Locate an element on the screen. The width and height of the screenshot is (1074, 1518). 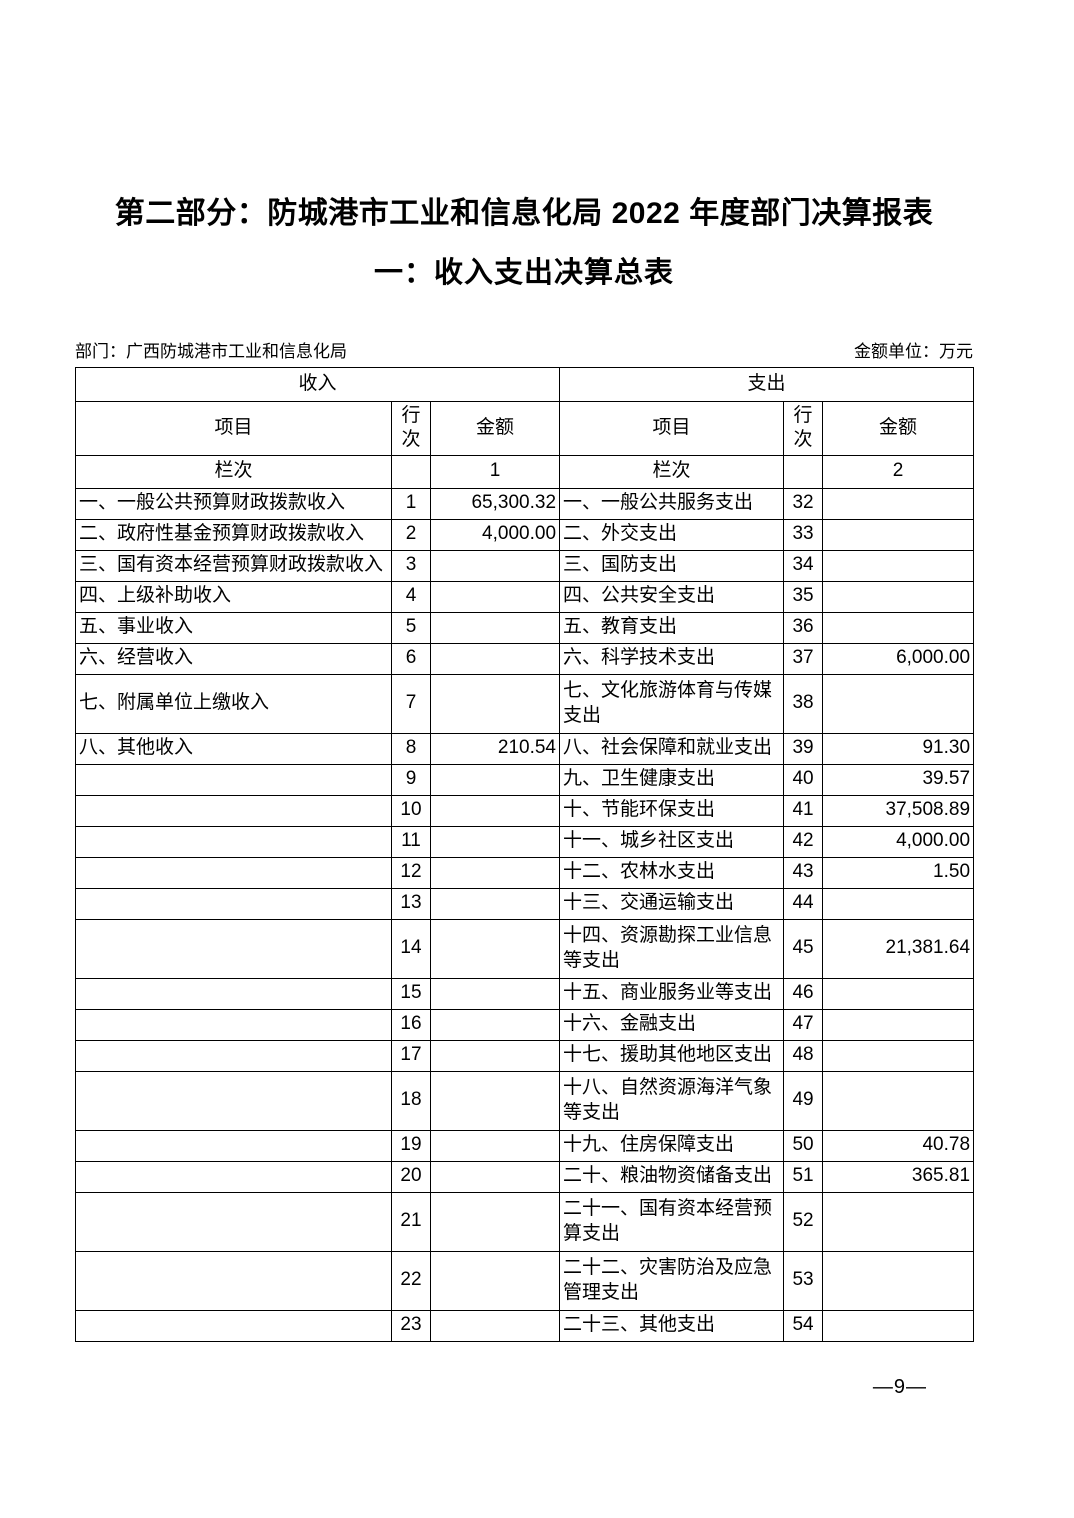
income-rowno-cell: 23 is located at coordinates (411, 1325).